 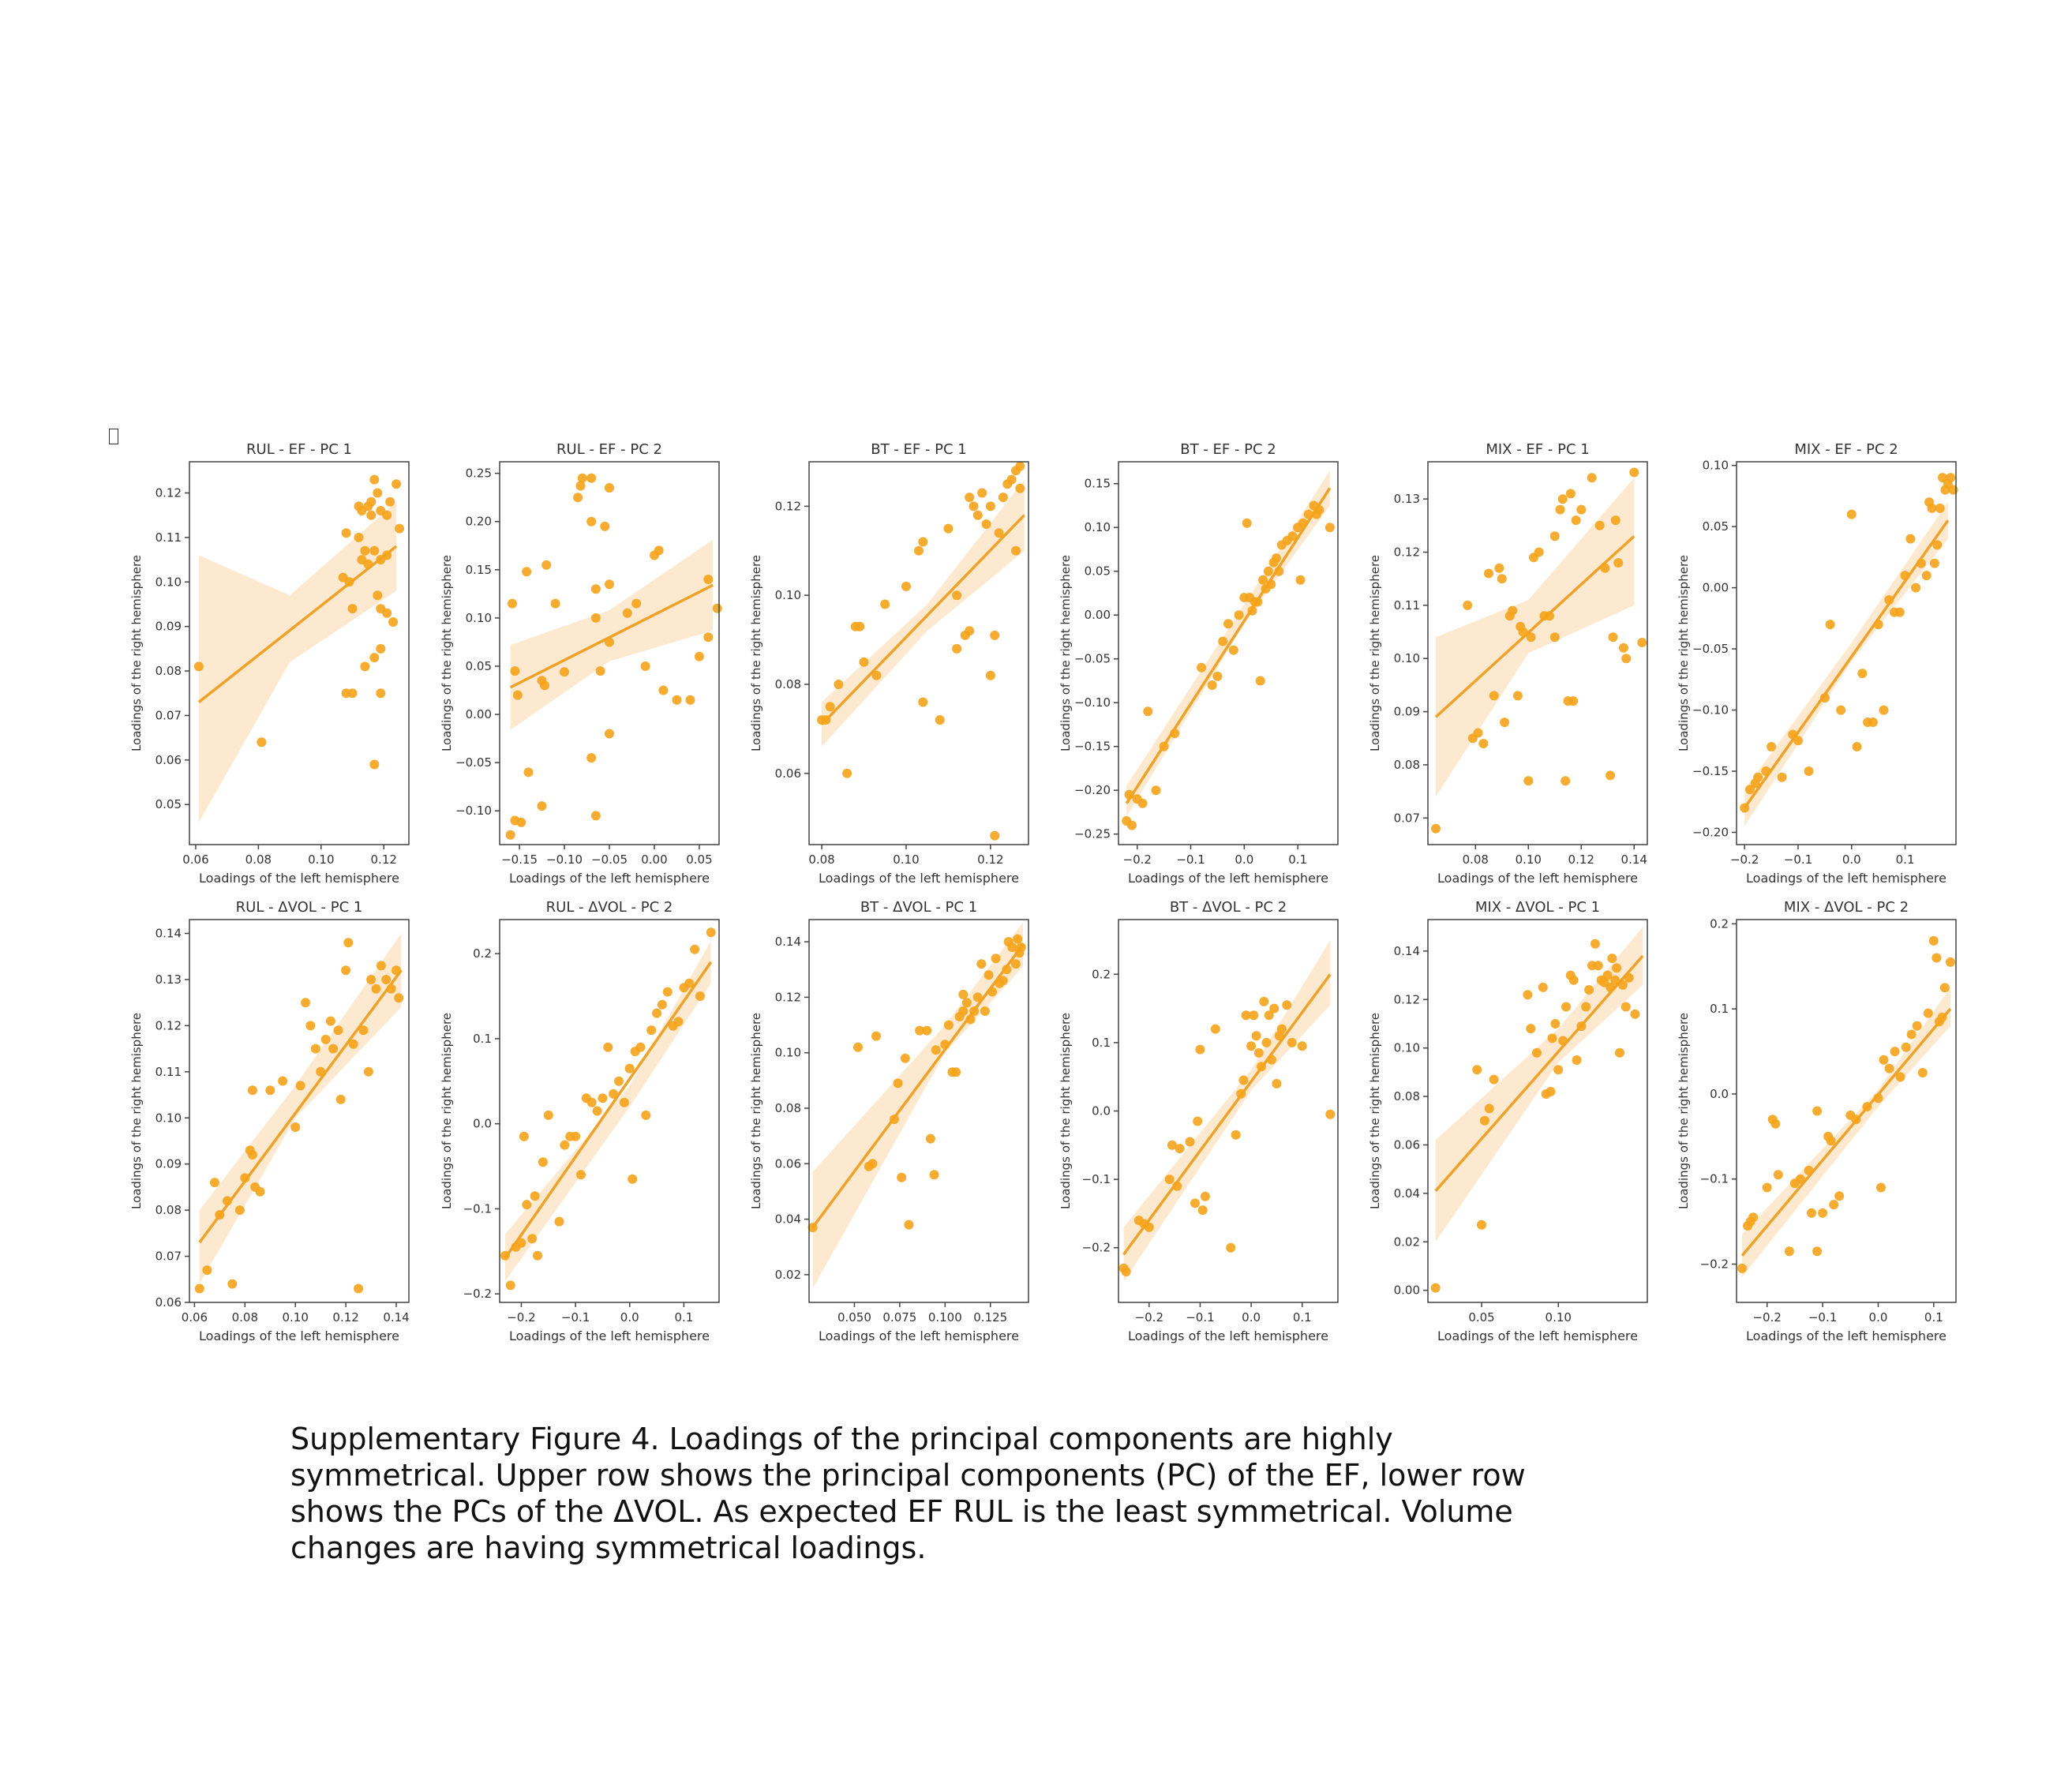 What do you see at coordinates (477, 1208) in the screenshot?
I see `y-tick-label: −0.1` at bounding box center [477, 1208].